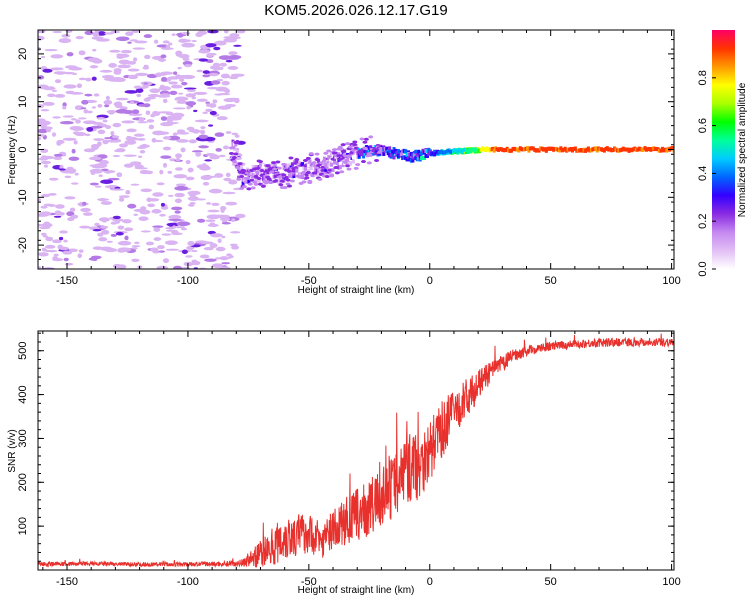 Image resolution: width=750 pixels, height=600 pixels. What do you see at coordinates (23, 526) in the screenshot?
I see `snr-ytick-label: 100` at bounding box center [23, 526].